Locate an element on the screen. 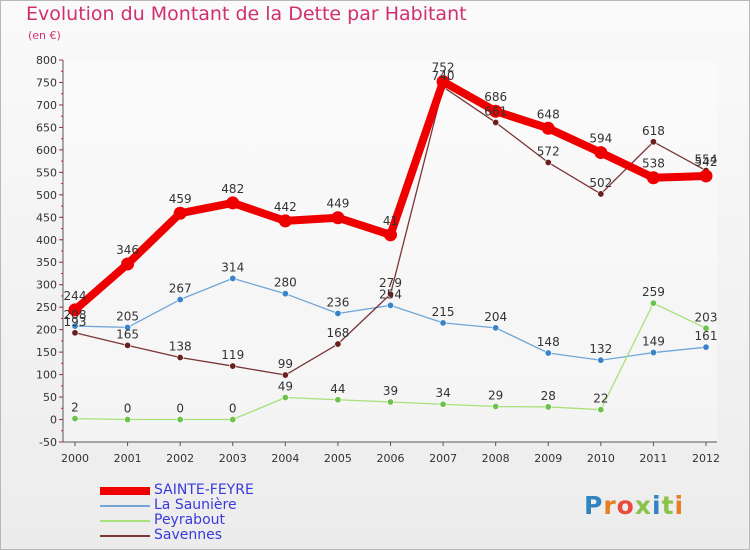 Image resolution: width=750 pixels, height=550 pixels. data-label-peyrabout: 44 is located at coordinates (337, 389).